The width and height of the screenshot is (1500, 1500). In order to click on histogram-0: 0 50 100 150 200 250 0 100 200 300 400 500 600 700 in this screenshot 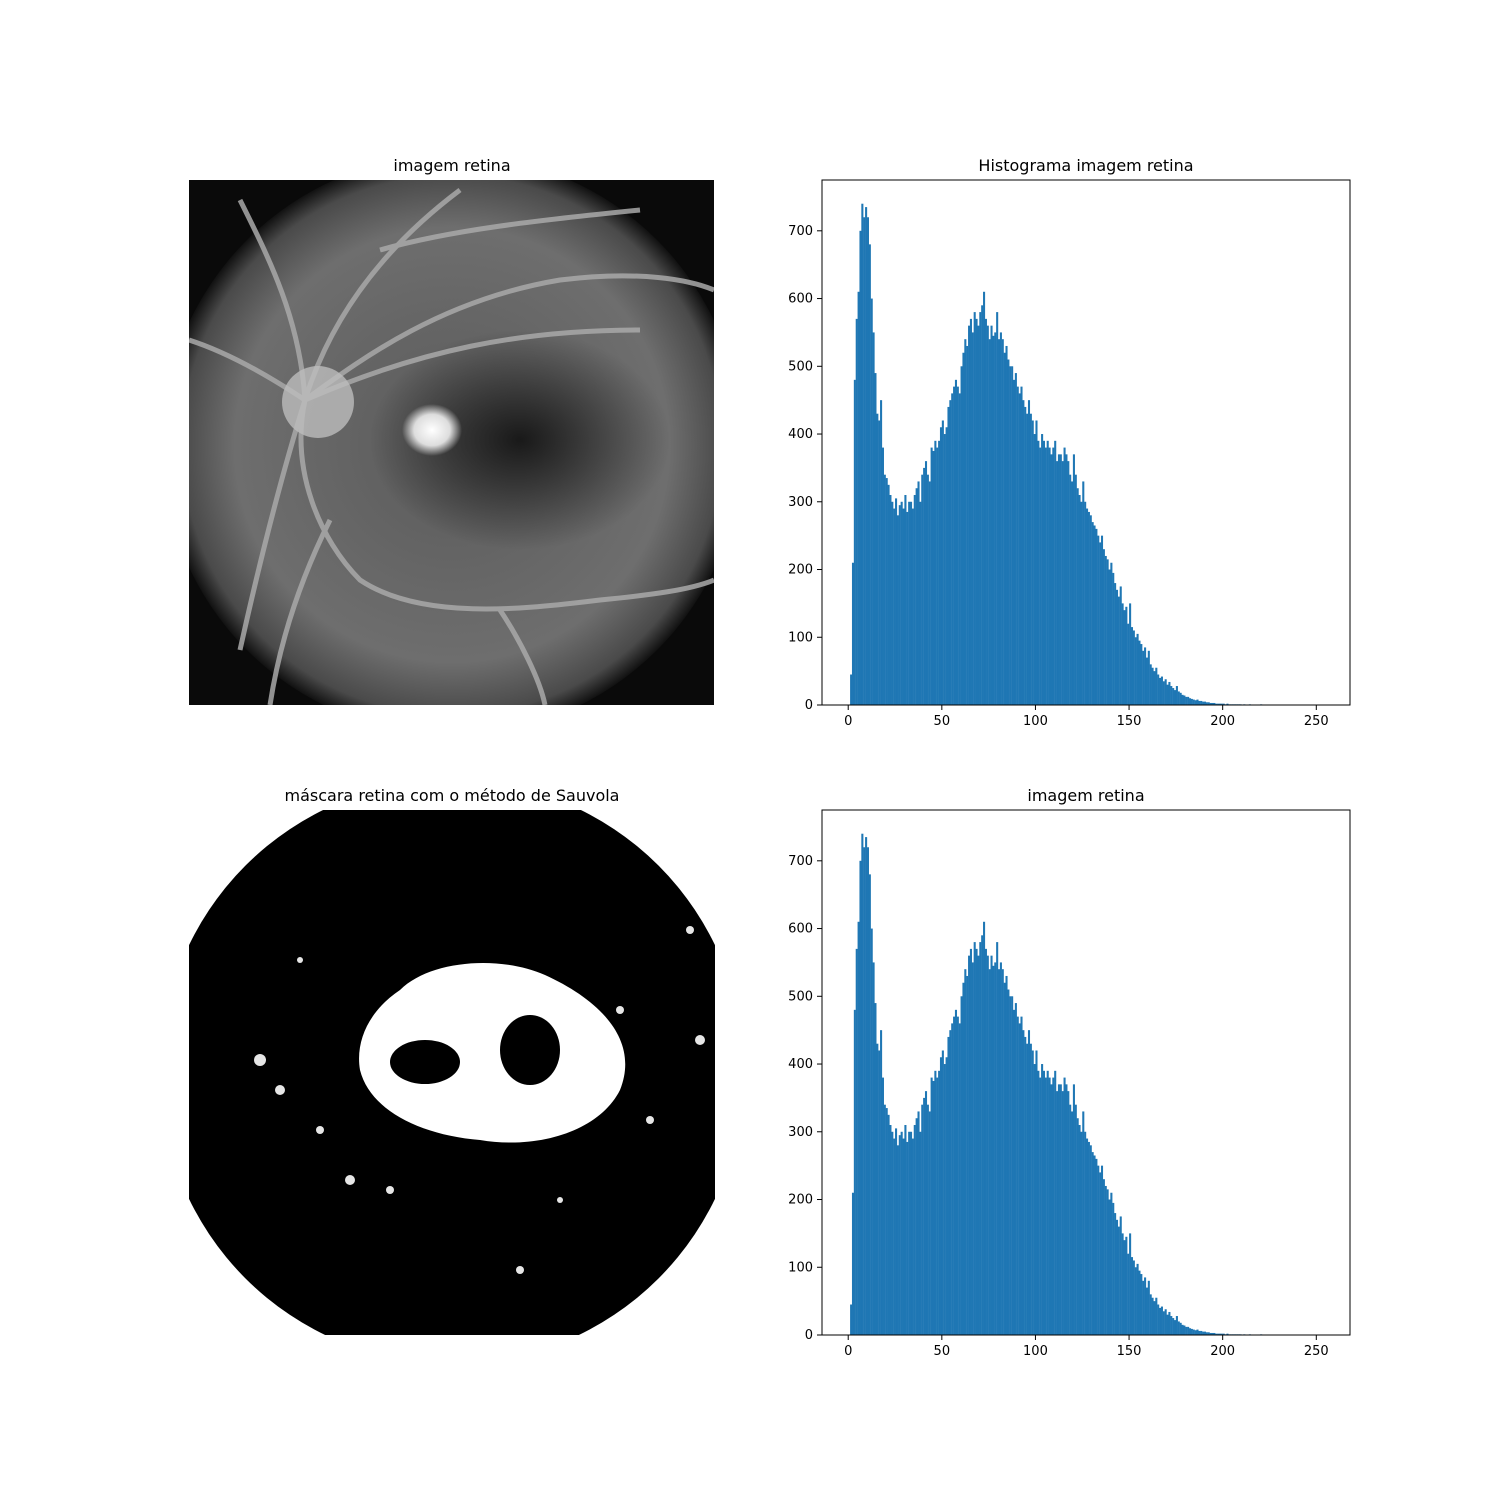, I will do `click(1069, 454)`.